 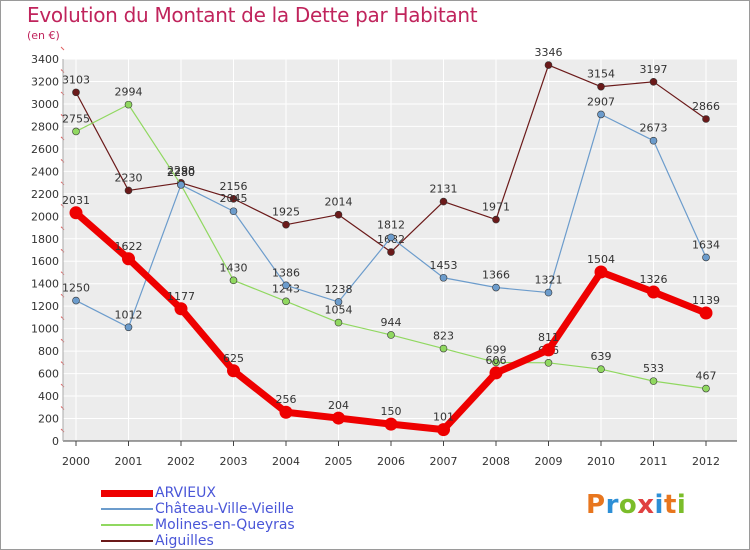 I want to click on data-label-molines-en-queyras: 823, so click(x=443, y=336).